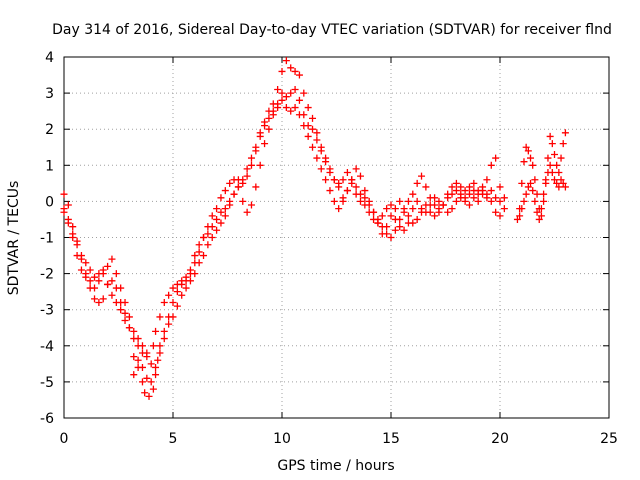 This screenshot has width=640, height=480. I want to click on series-4-marks, so click(541, 176).